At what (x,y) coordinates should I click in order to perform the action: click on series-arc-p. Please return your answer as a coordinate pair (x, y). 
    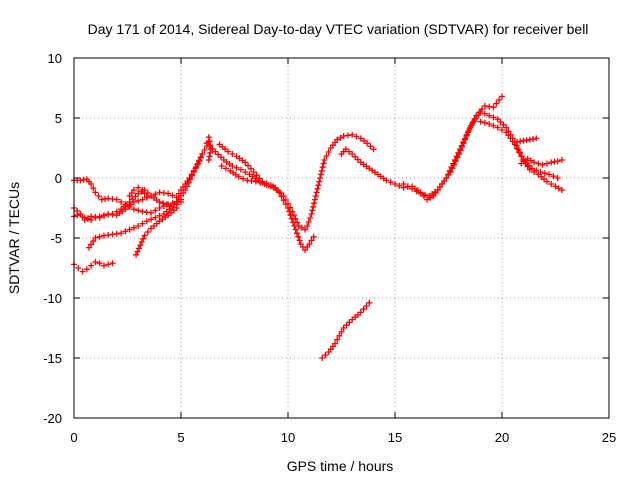
    Looking at the image, I should click on (526, 140).